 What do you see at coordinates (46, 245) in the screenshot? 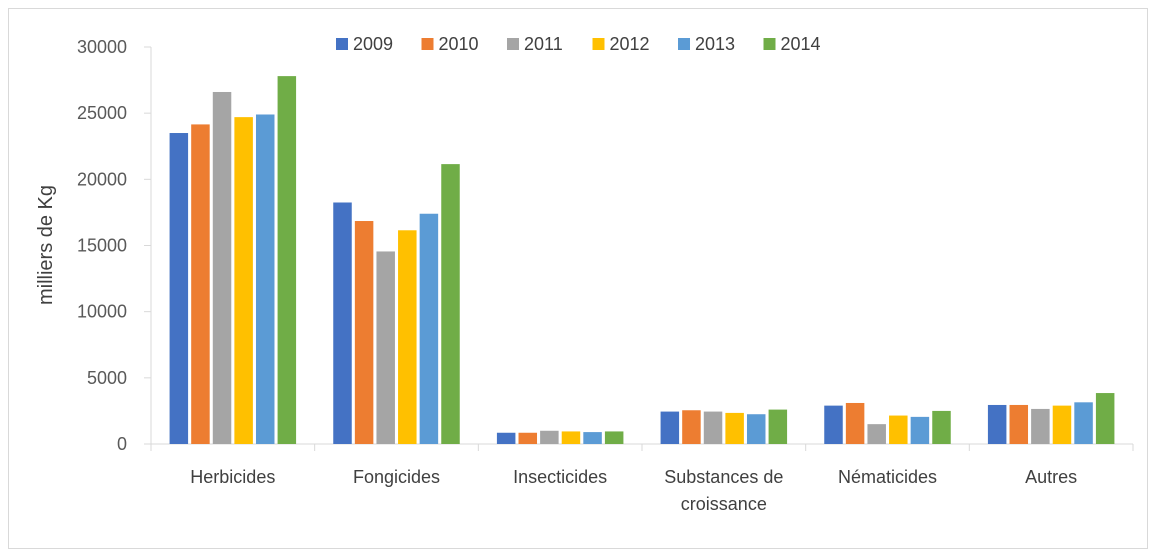
I see `y-axis-title: milliers de Kg` at bounding box center [46, 245].